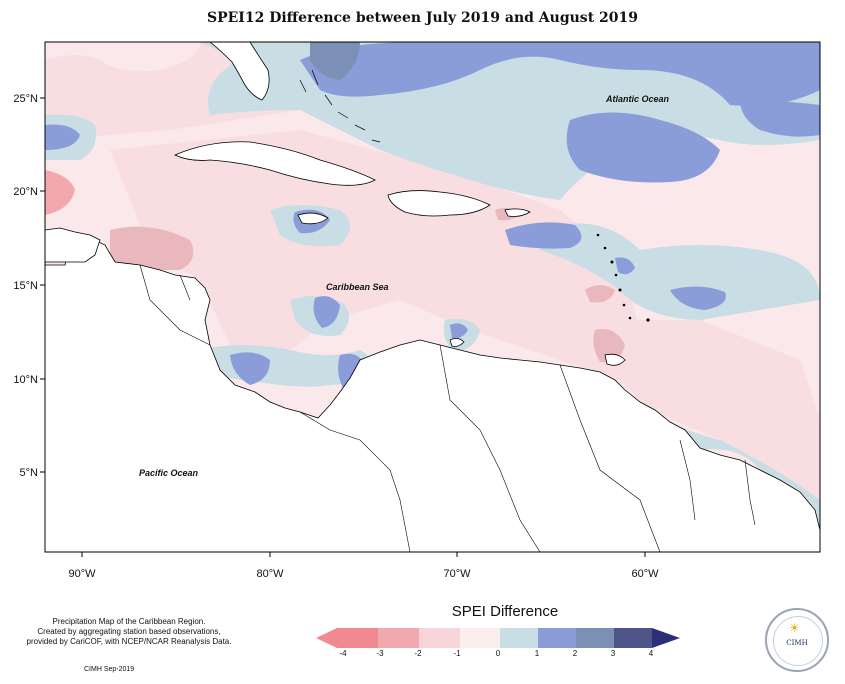 Image resolution: width=845 pixels, height=684 pixels. Describe the element at coordinates (666, 638) in the screenshot. I see `legend-arrow-high` at that location.